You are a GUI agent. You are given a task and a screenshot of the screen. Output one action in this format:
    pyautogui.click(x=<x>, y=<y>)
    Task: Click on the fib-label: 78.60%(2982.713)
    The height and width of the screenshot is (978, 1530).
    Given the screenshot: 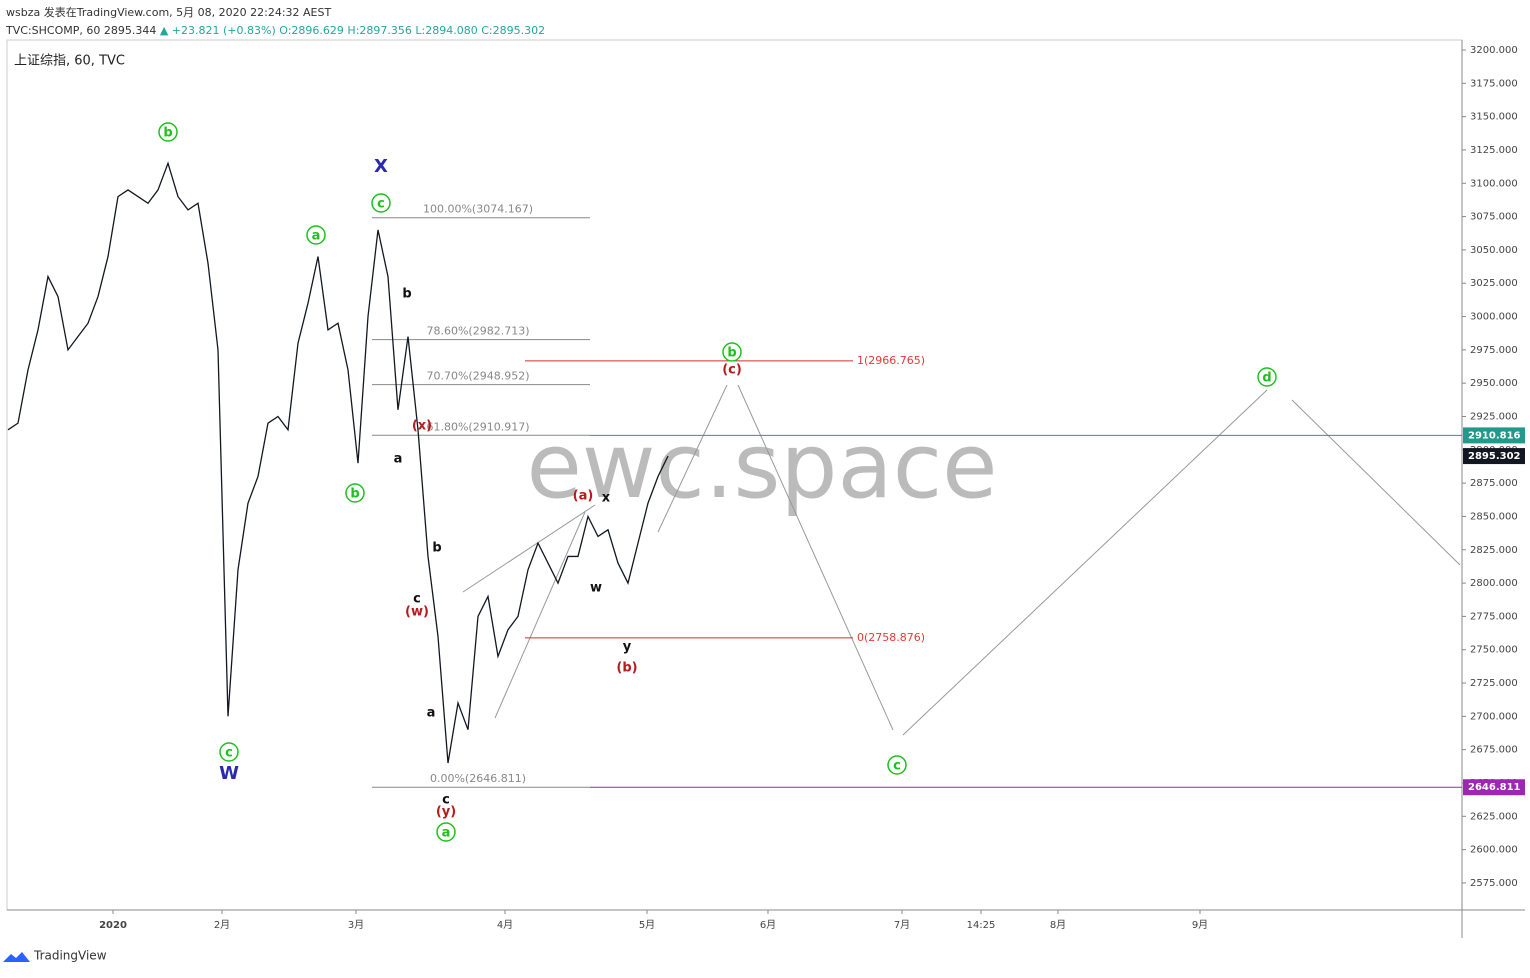 What is the action you would take?
    pyautogui.click(x=477, y=331)
    